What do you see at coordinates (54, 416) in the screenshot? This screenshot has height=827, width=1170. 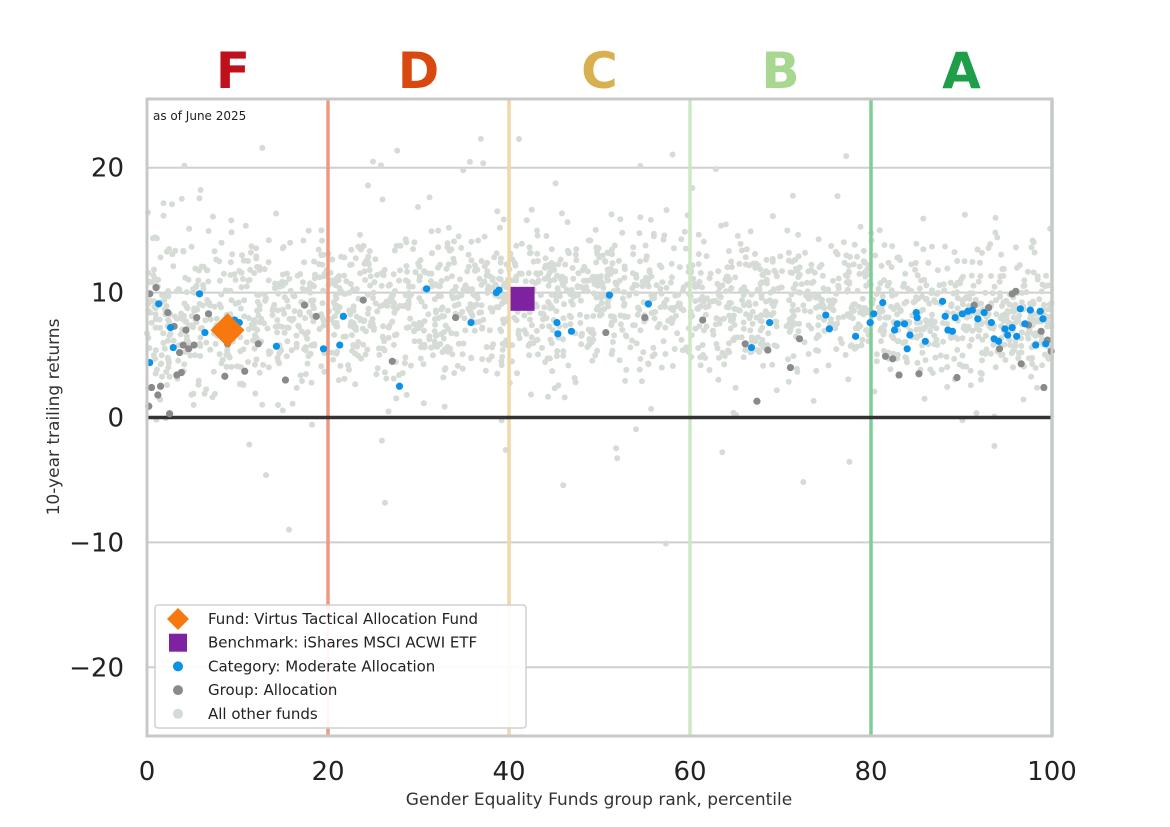 I see `y-axis-label: 10-year trailing returns` at bounding box center [54, 416].